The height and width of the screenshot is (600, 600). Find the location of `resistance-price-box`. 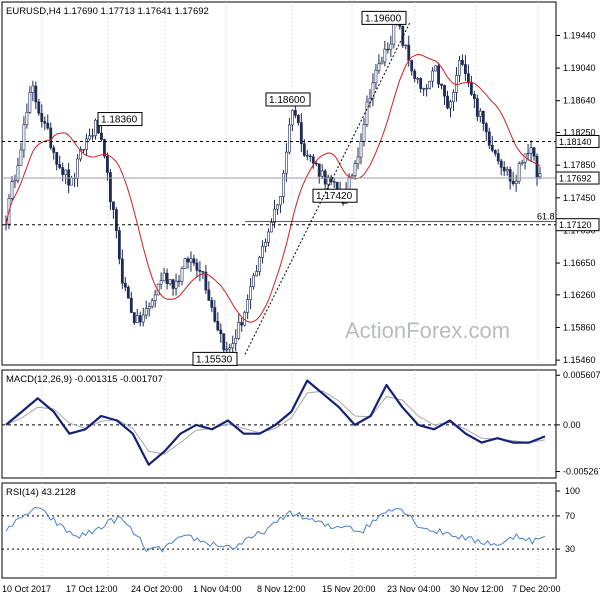

resistance-price-box is located at coordinates (577, 141).